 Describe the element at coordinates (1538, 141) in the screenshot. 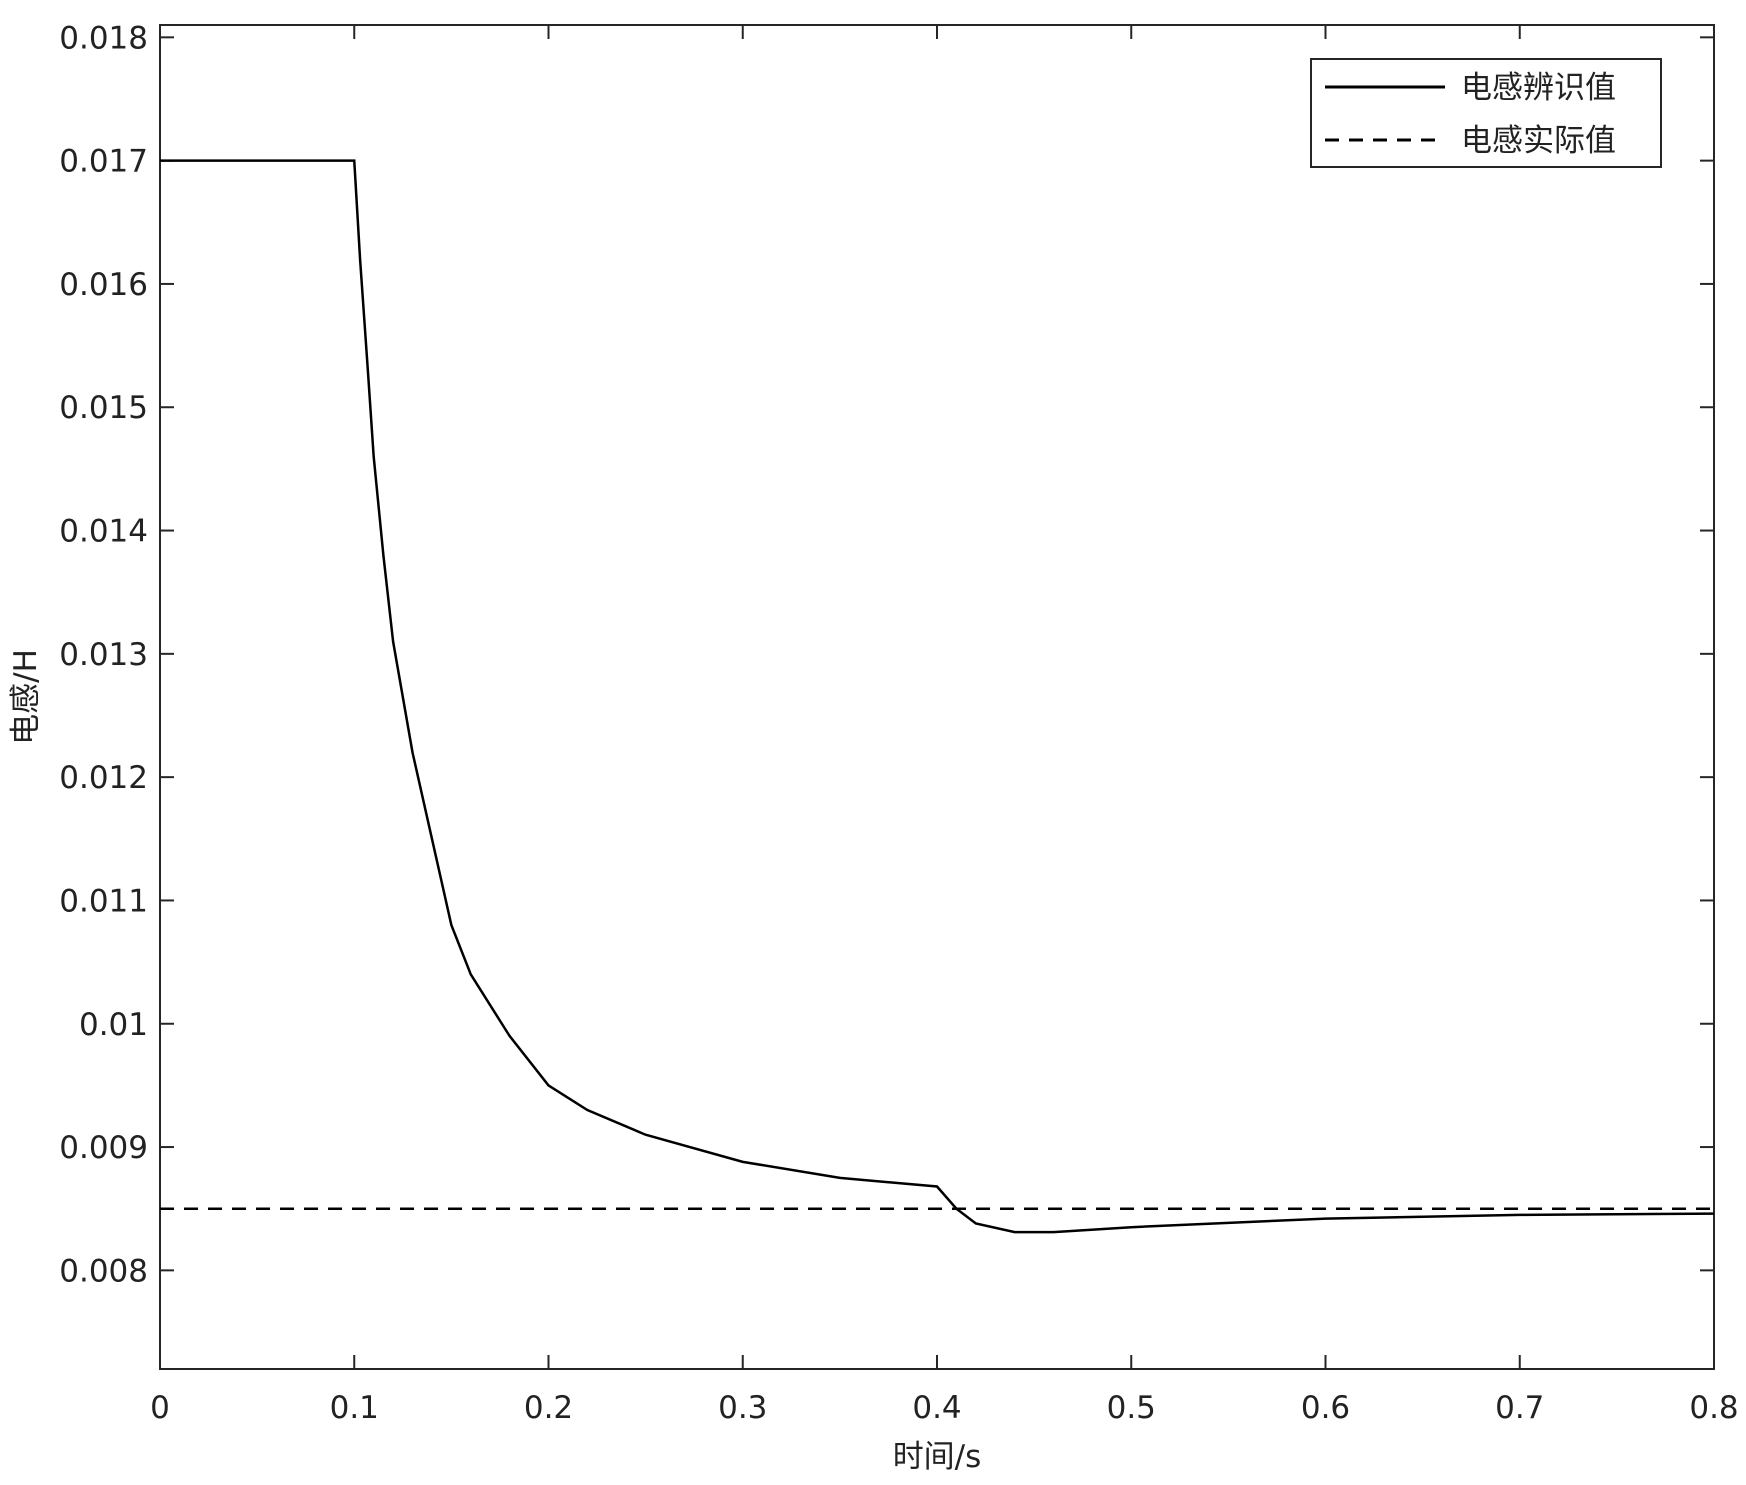

I see `legend-label: 电感实际值` at that location.